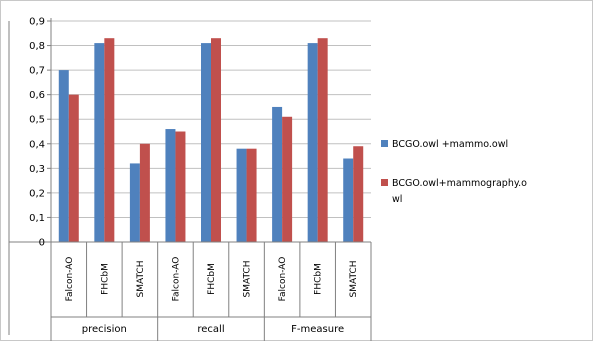 This screenshot has height=346, width=594. Describe the element at coordinates (37, 193) in the screenshot. I see `y-tick-label: 0,2` at that location.